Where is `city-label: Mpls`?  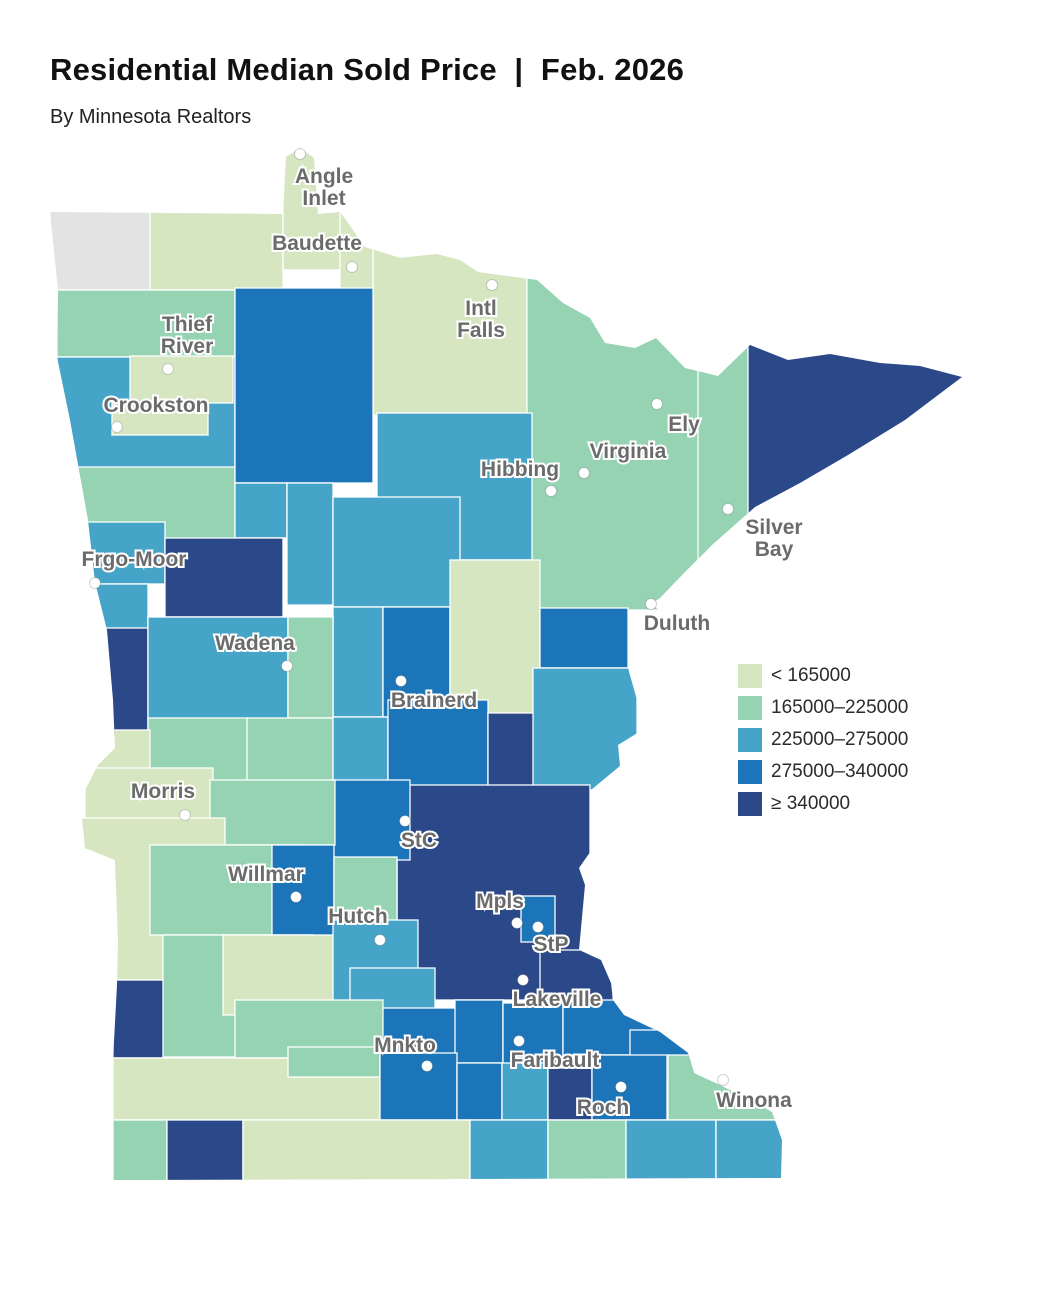 city-label: Mpls is located at coordinates (500, 901).